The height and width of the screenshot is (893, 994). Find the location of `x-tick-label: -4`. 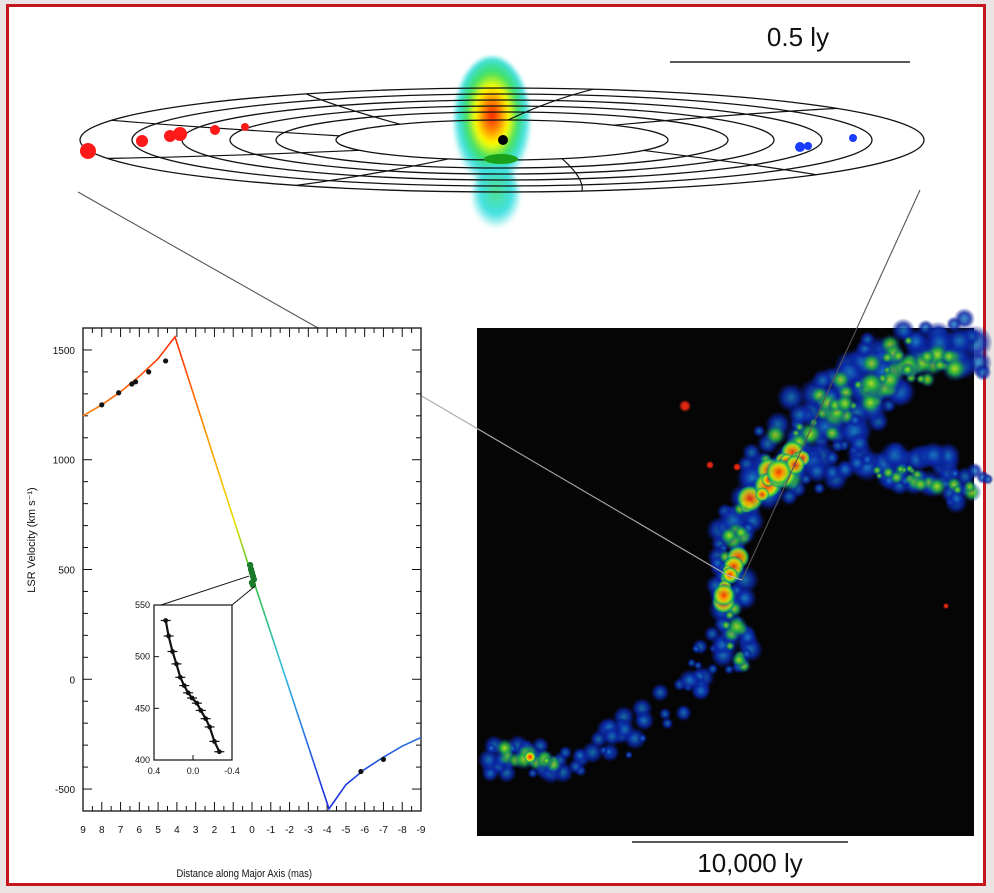

x-tick-label: -4 is located at coordinates (327, 830).